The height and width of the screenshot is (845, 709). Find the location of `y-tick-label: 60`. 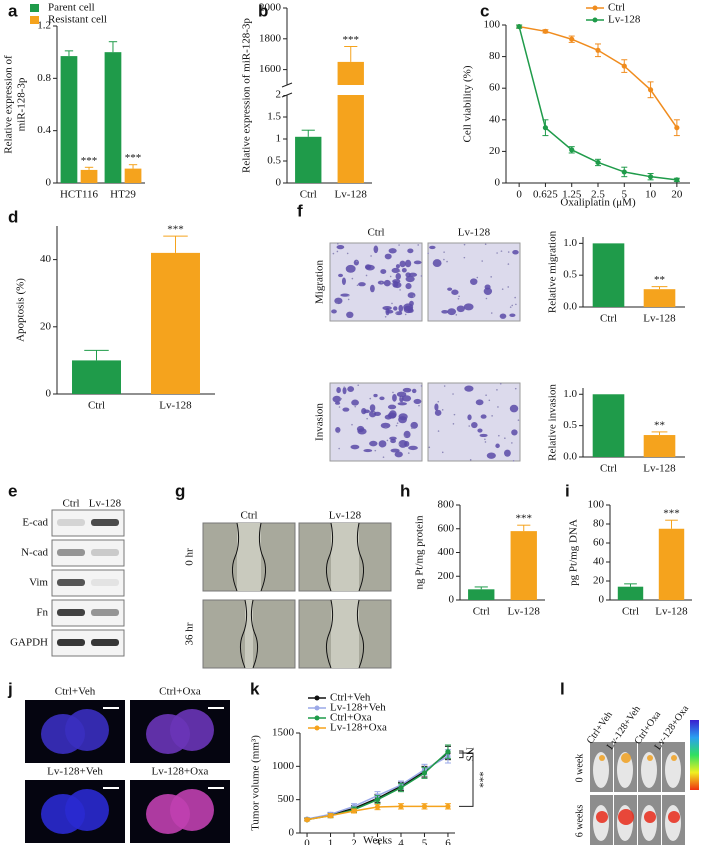

y-tick-label: 60 is located at coordinates (495, 88).